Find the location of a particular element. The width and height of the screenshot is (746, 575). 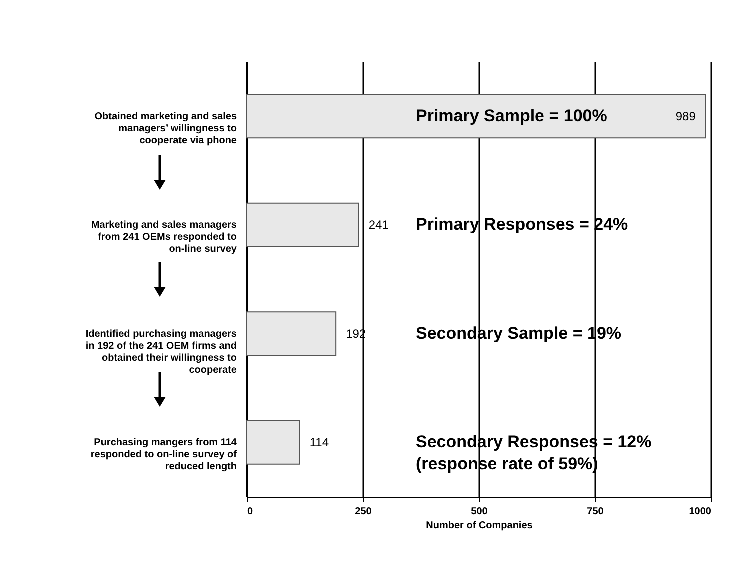

data-label: 241 is located at coordinates (379, 225).